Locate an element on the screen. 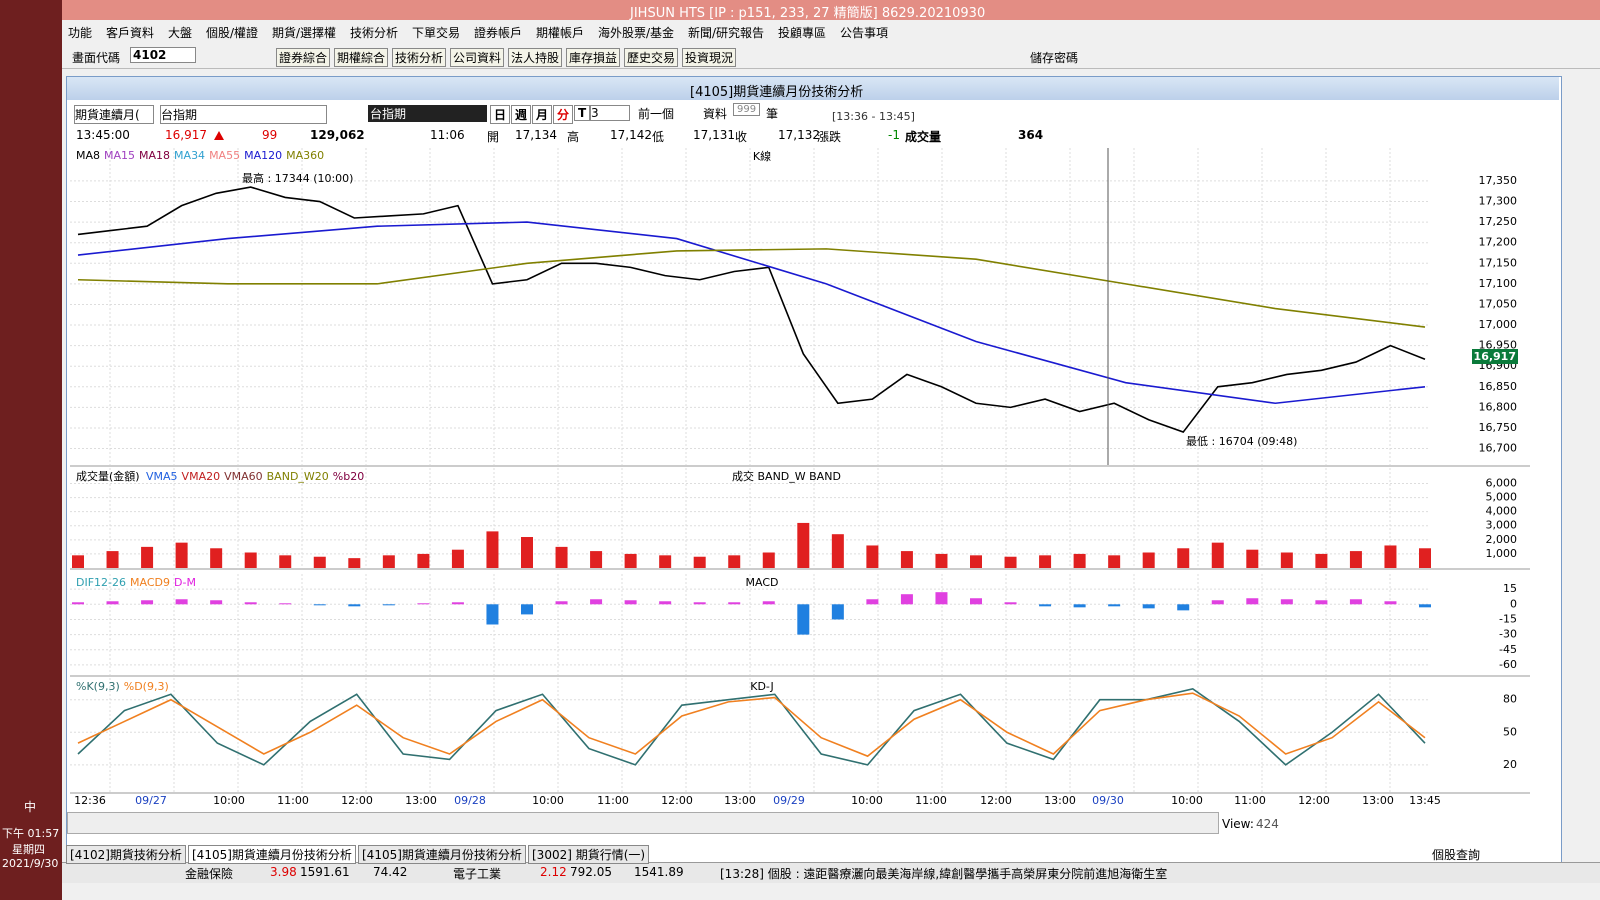  menu-item: 大盤 is located at coordinates (180, 33).